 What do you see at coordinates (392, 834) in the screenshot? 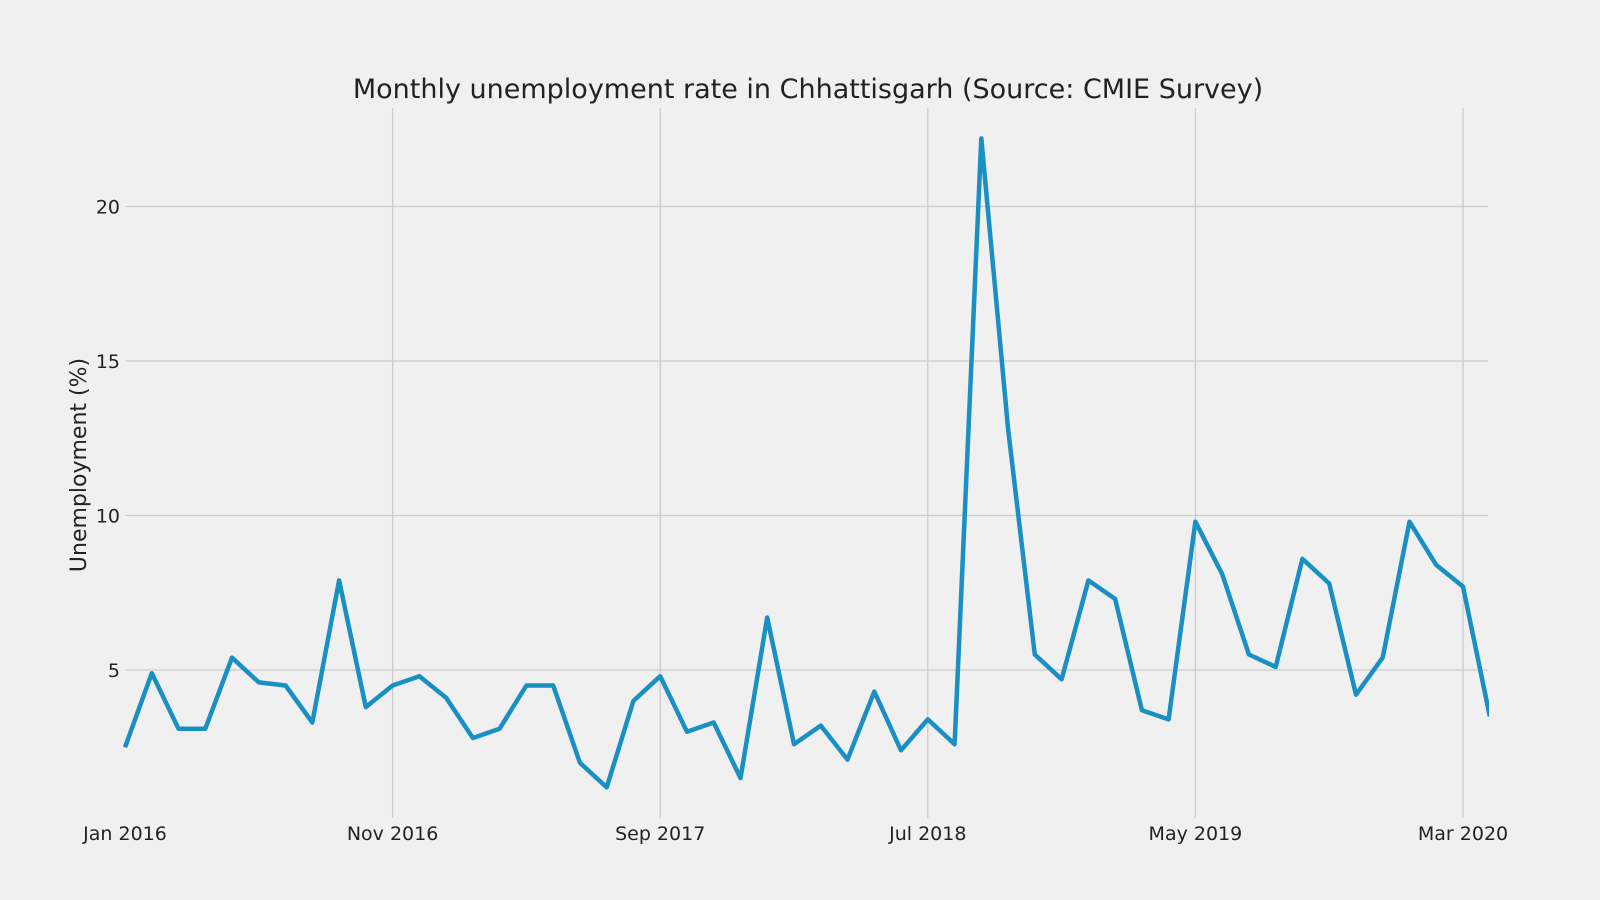
I see `x-tick-label: Nov 2016` at bounding box center [392, 834].